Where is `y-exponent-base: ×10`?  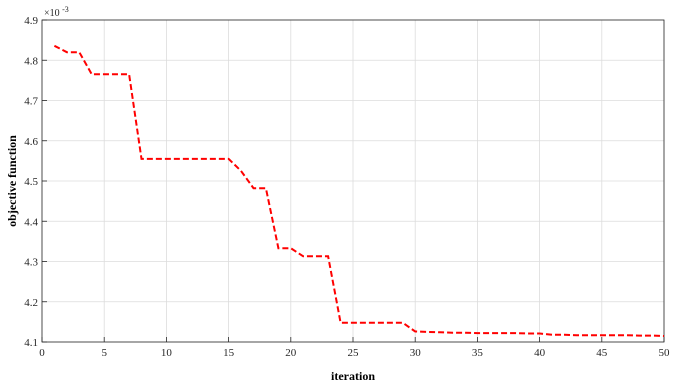 y-exponent-base: ×10 is located at coordinates (52, 13).